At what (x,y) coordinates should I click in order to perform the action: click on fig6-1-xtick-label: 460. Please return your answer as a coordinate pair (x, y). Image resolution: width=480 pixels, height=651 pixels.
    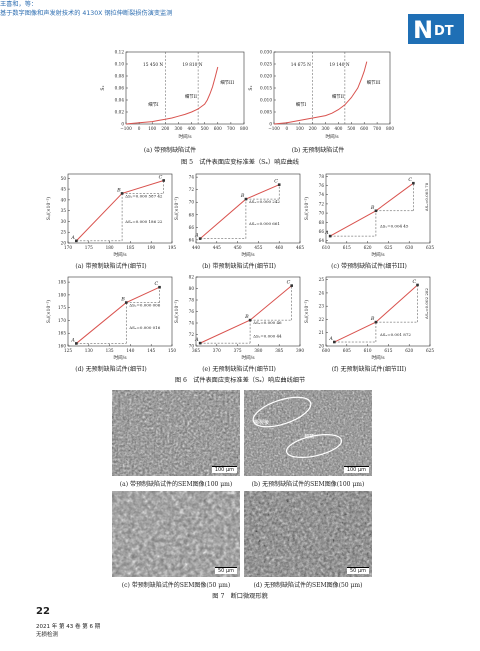
    Looking at the image, I should click on (279, 247).